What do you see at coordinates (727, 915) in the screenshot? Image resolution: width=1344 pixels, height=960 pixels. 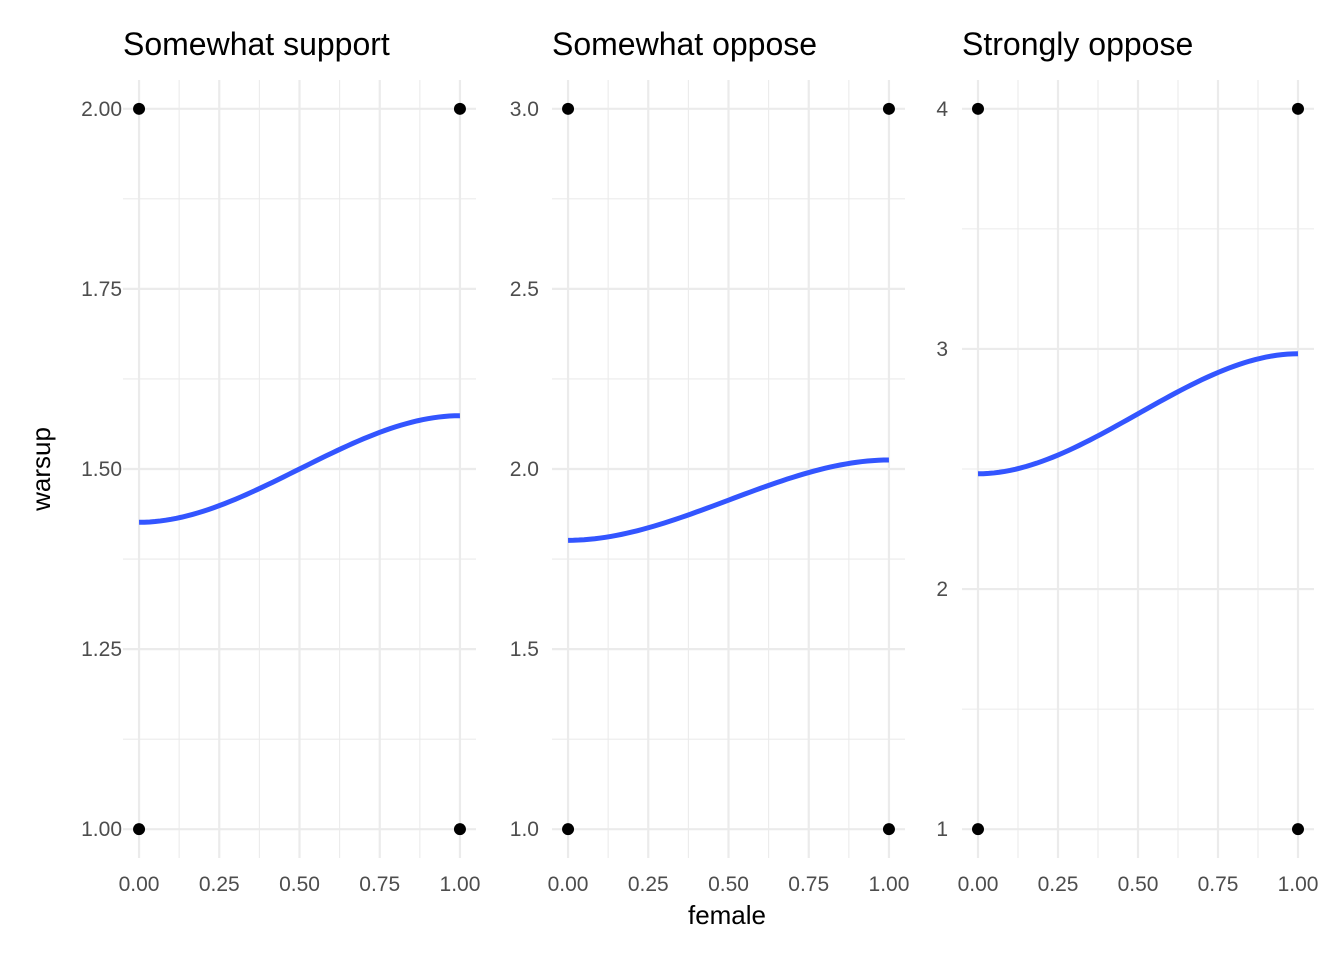 I see `x-axis-title: female` at bounding box center [727, 915].